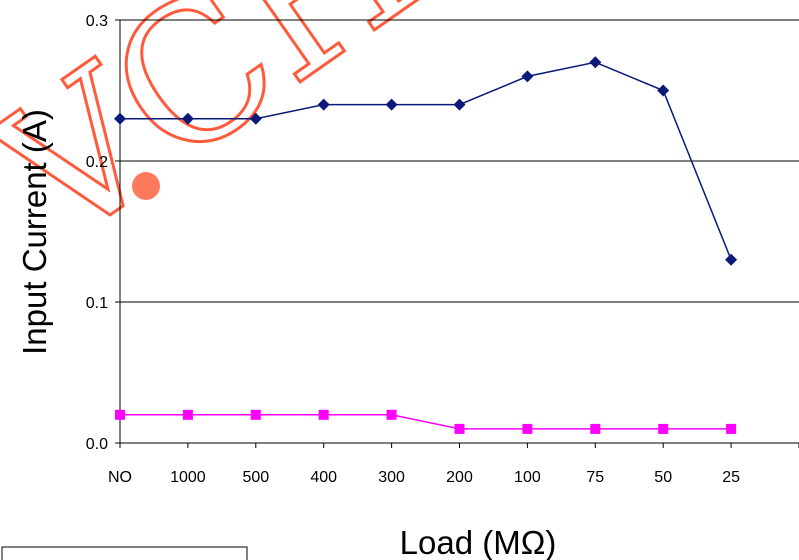 The image size is (799, 560). I want to click on legend-box, so click(124, 553).